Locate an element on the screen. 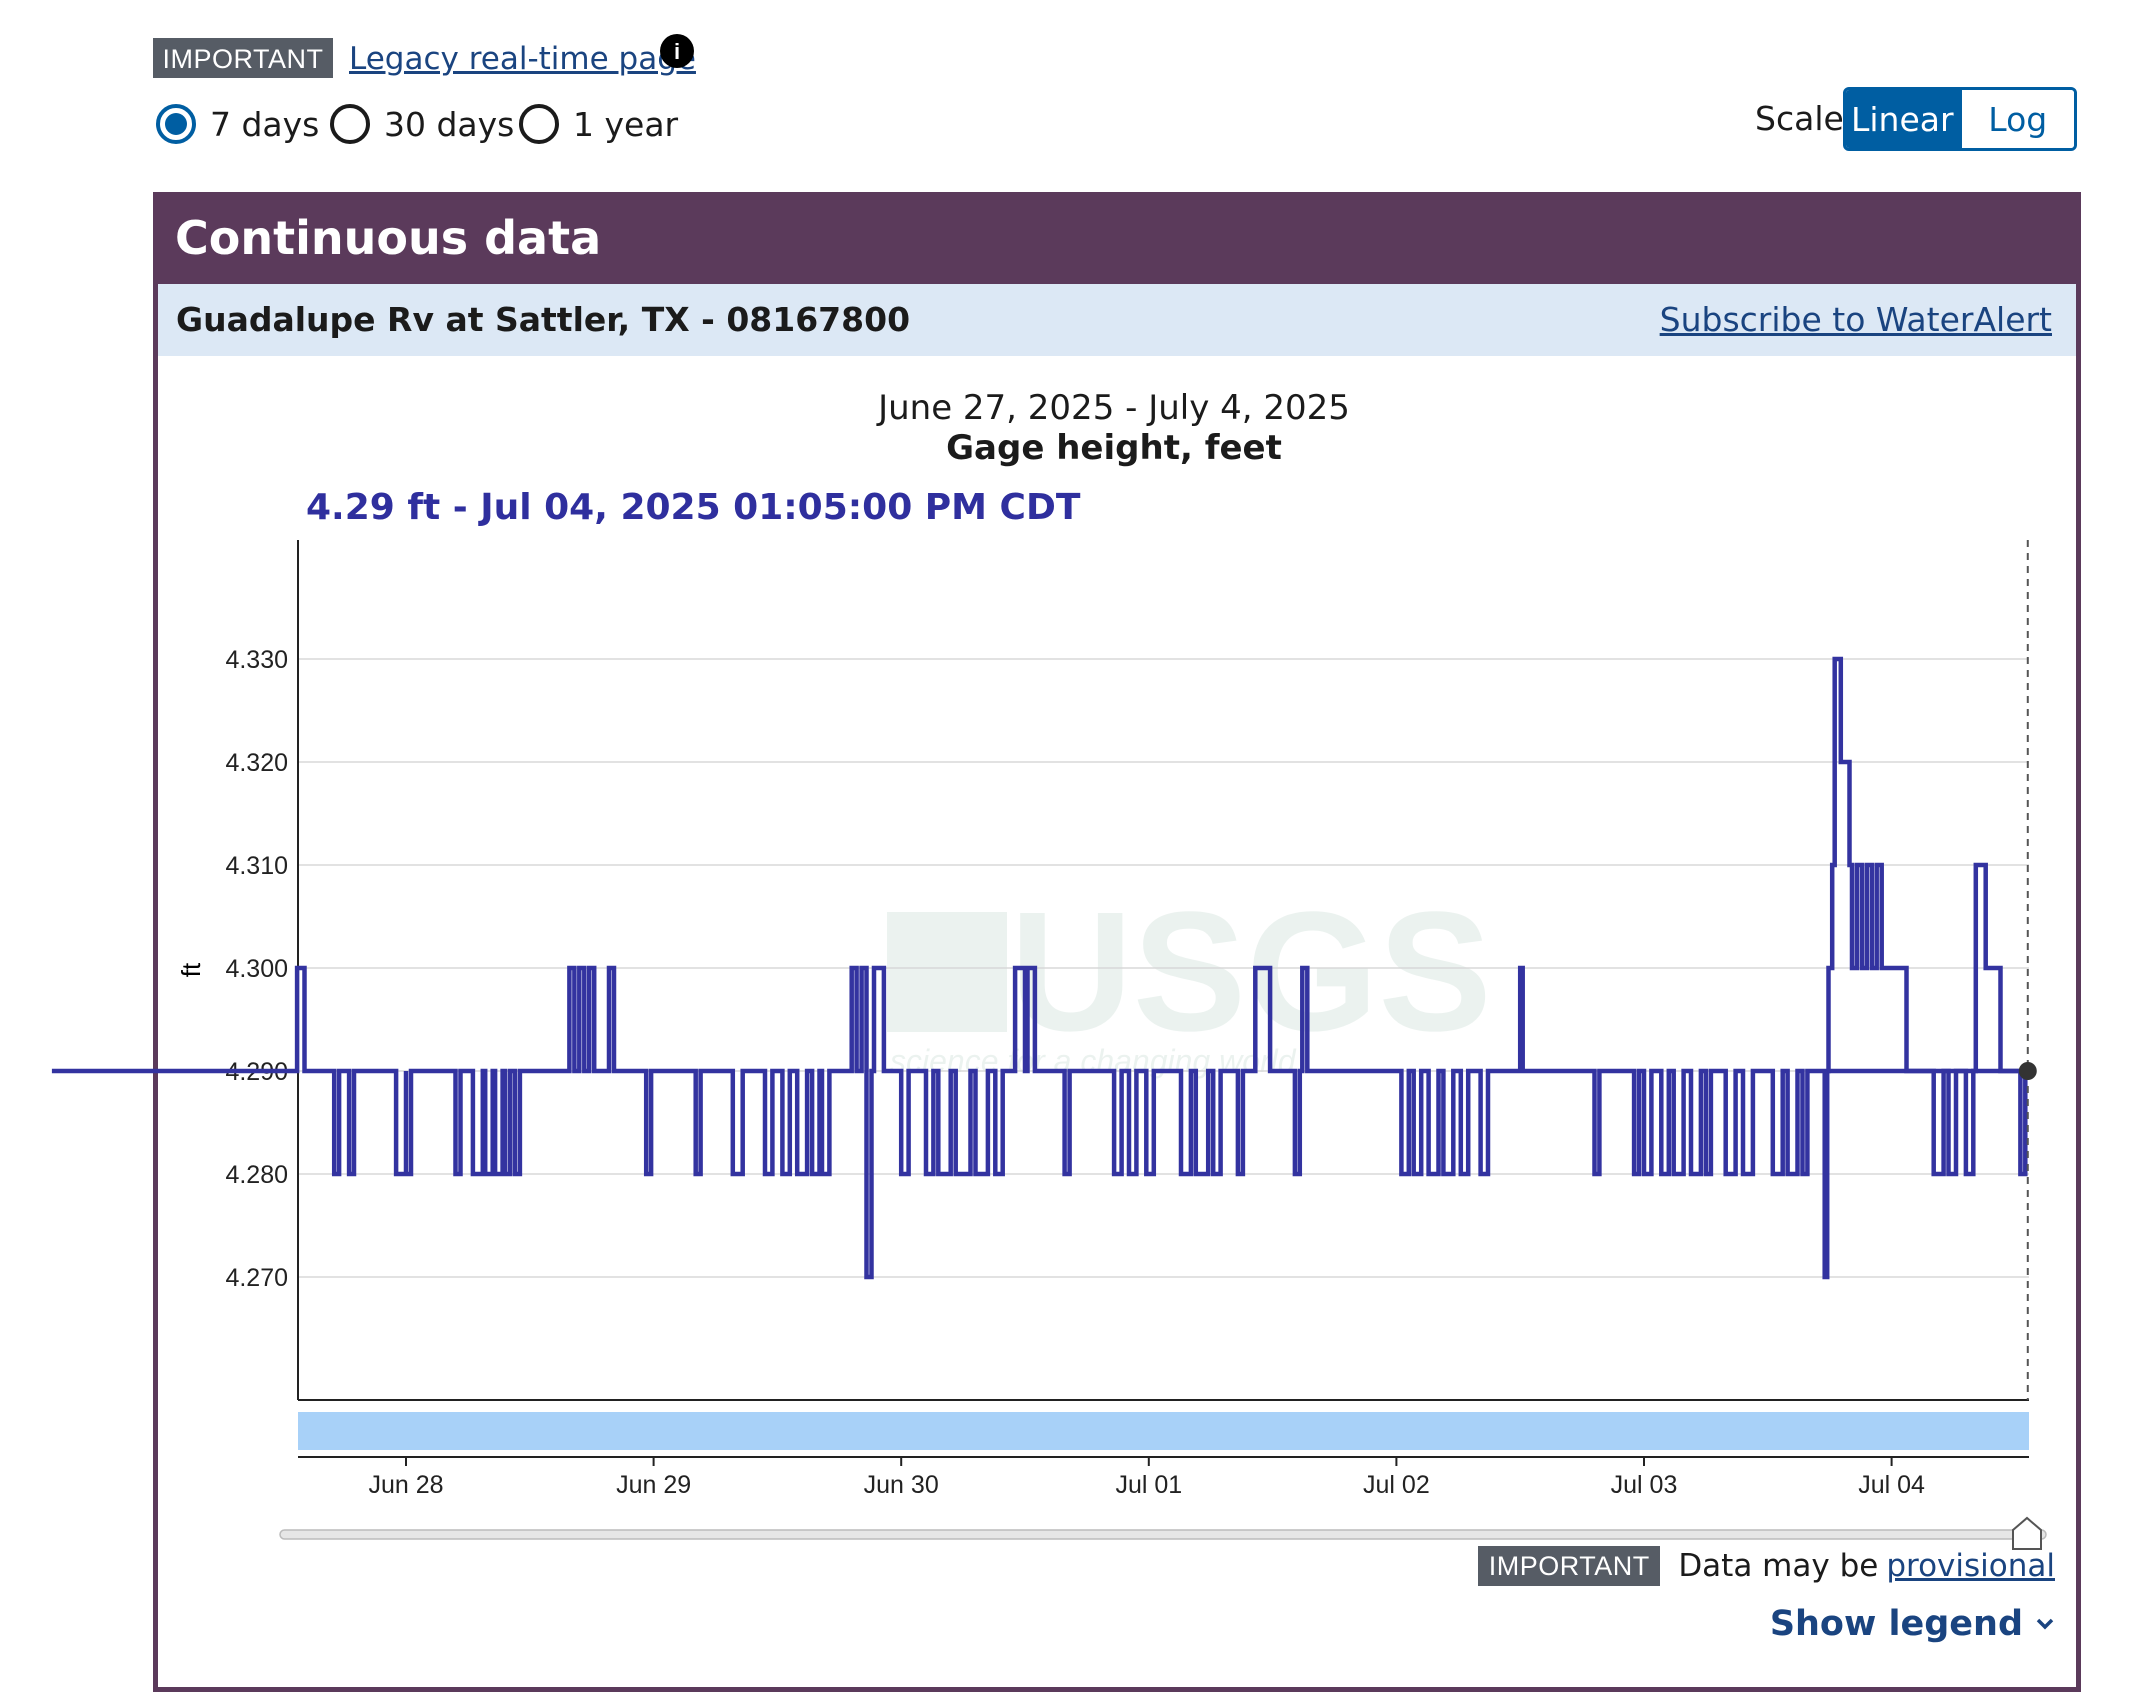 The image size is (2148, 1692). info-icon-letter: i is located at coordinates (677, 51).